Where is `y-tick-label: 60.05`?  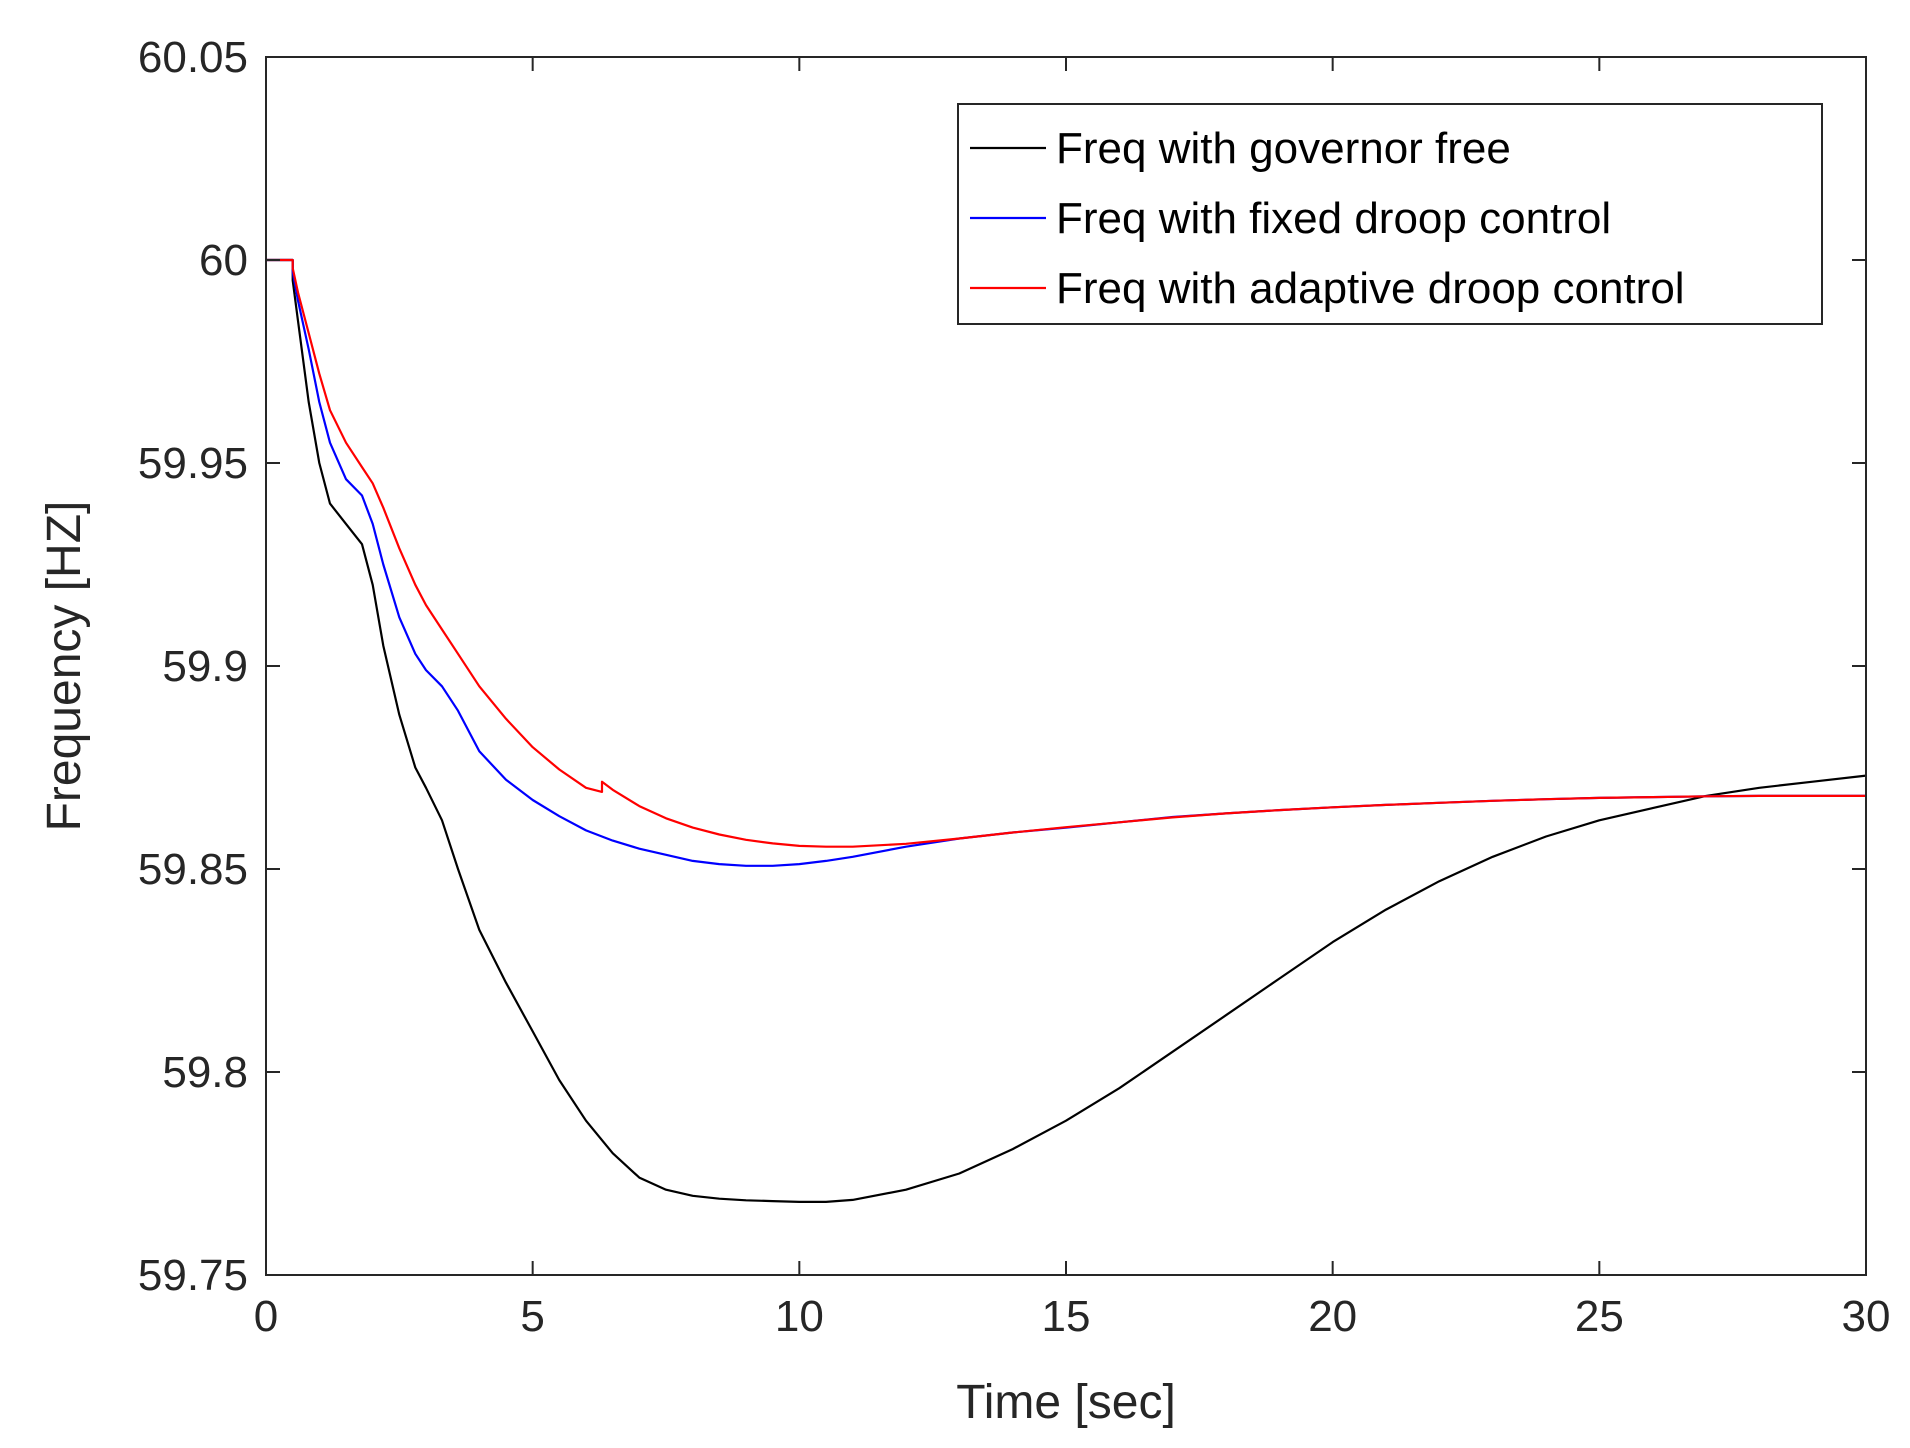
y-tick-label: 60.05 is located at coordinates (193, 57).